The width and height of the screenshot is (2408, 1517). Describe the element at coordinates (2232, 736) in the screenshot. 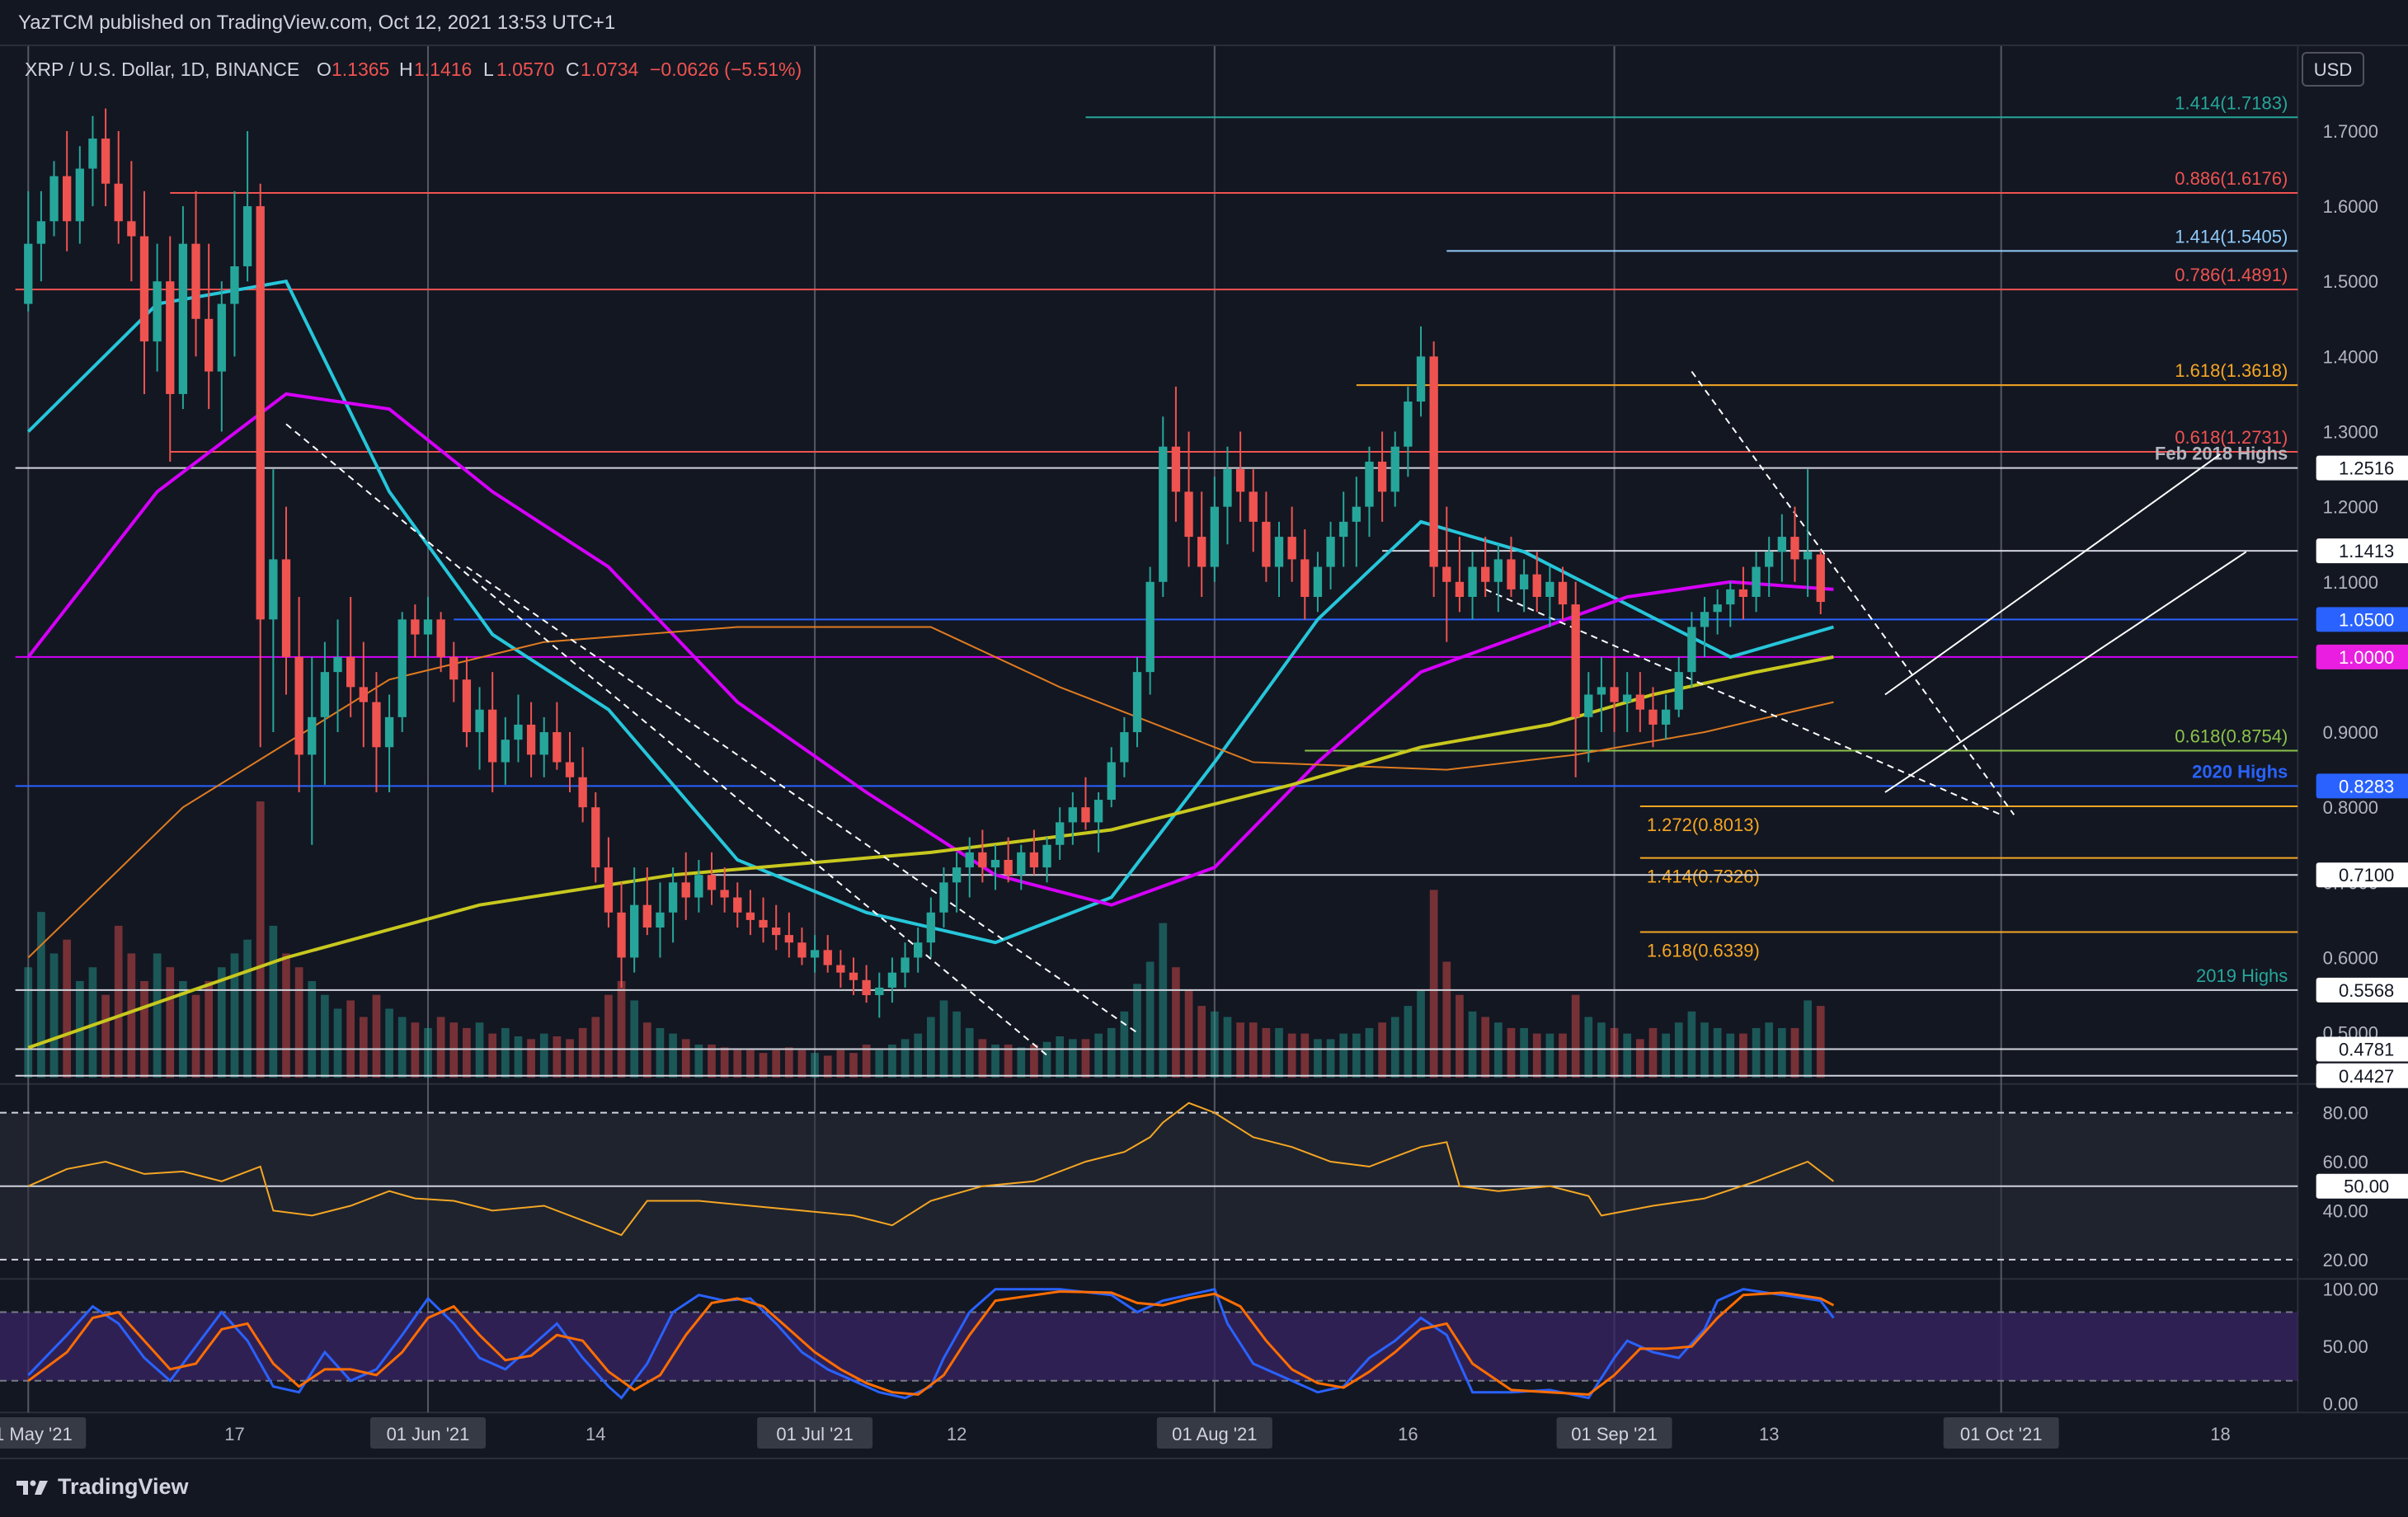

I see `level-label: 0.618(0.8754)` at that location.